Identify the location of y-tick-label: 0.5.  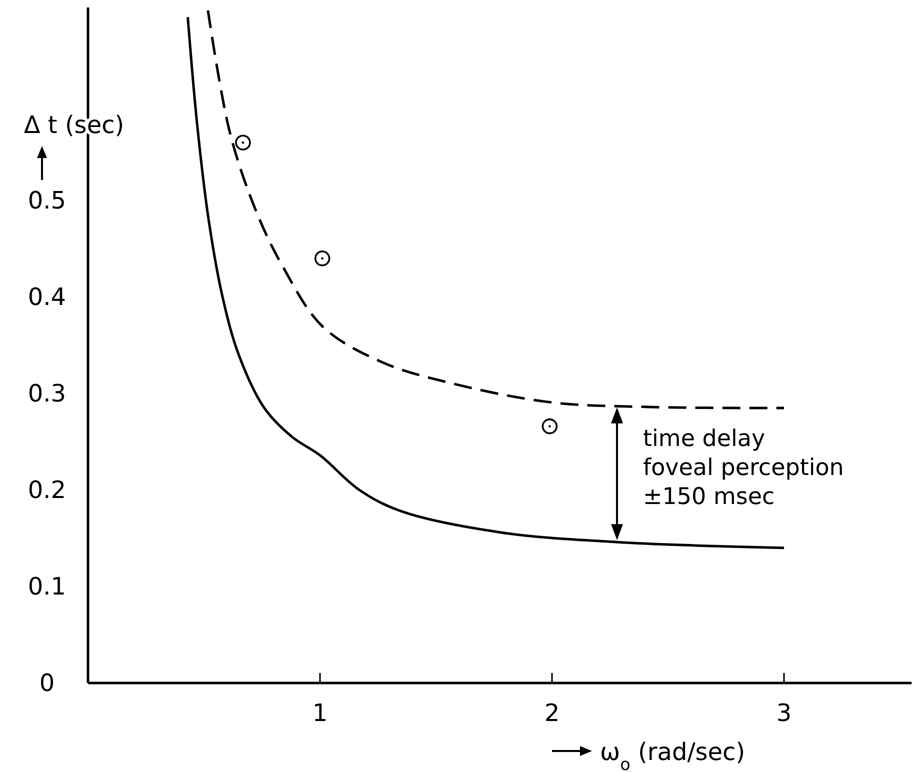
(47, 200).